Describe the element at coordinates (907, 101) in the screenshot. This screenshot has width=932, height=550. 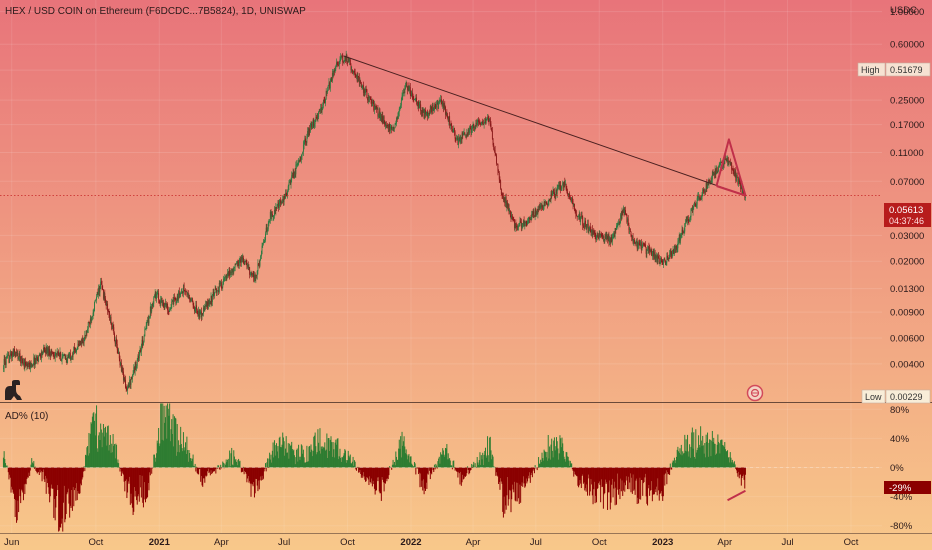
I see `price-tick-label: 0.25000` at that location.